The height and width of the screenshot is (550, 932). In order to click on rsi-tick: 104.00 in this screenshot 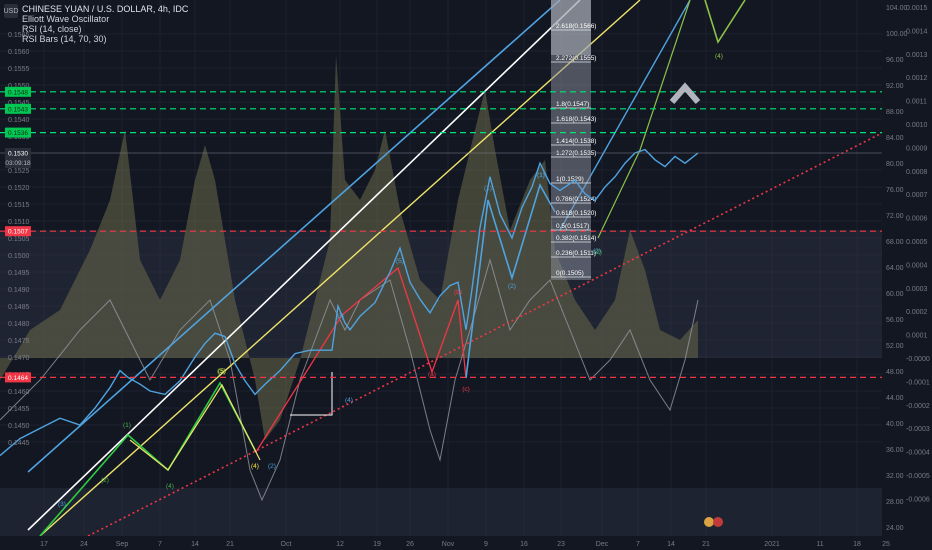, I will do `click(897, 8)`.